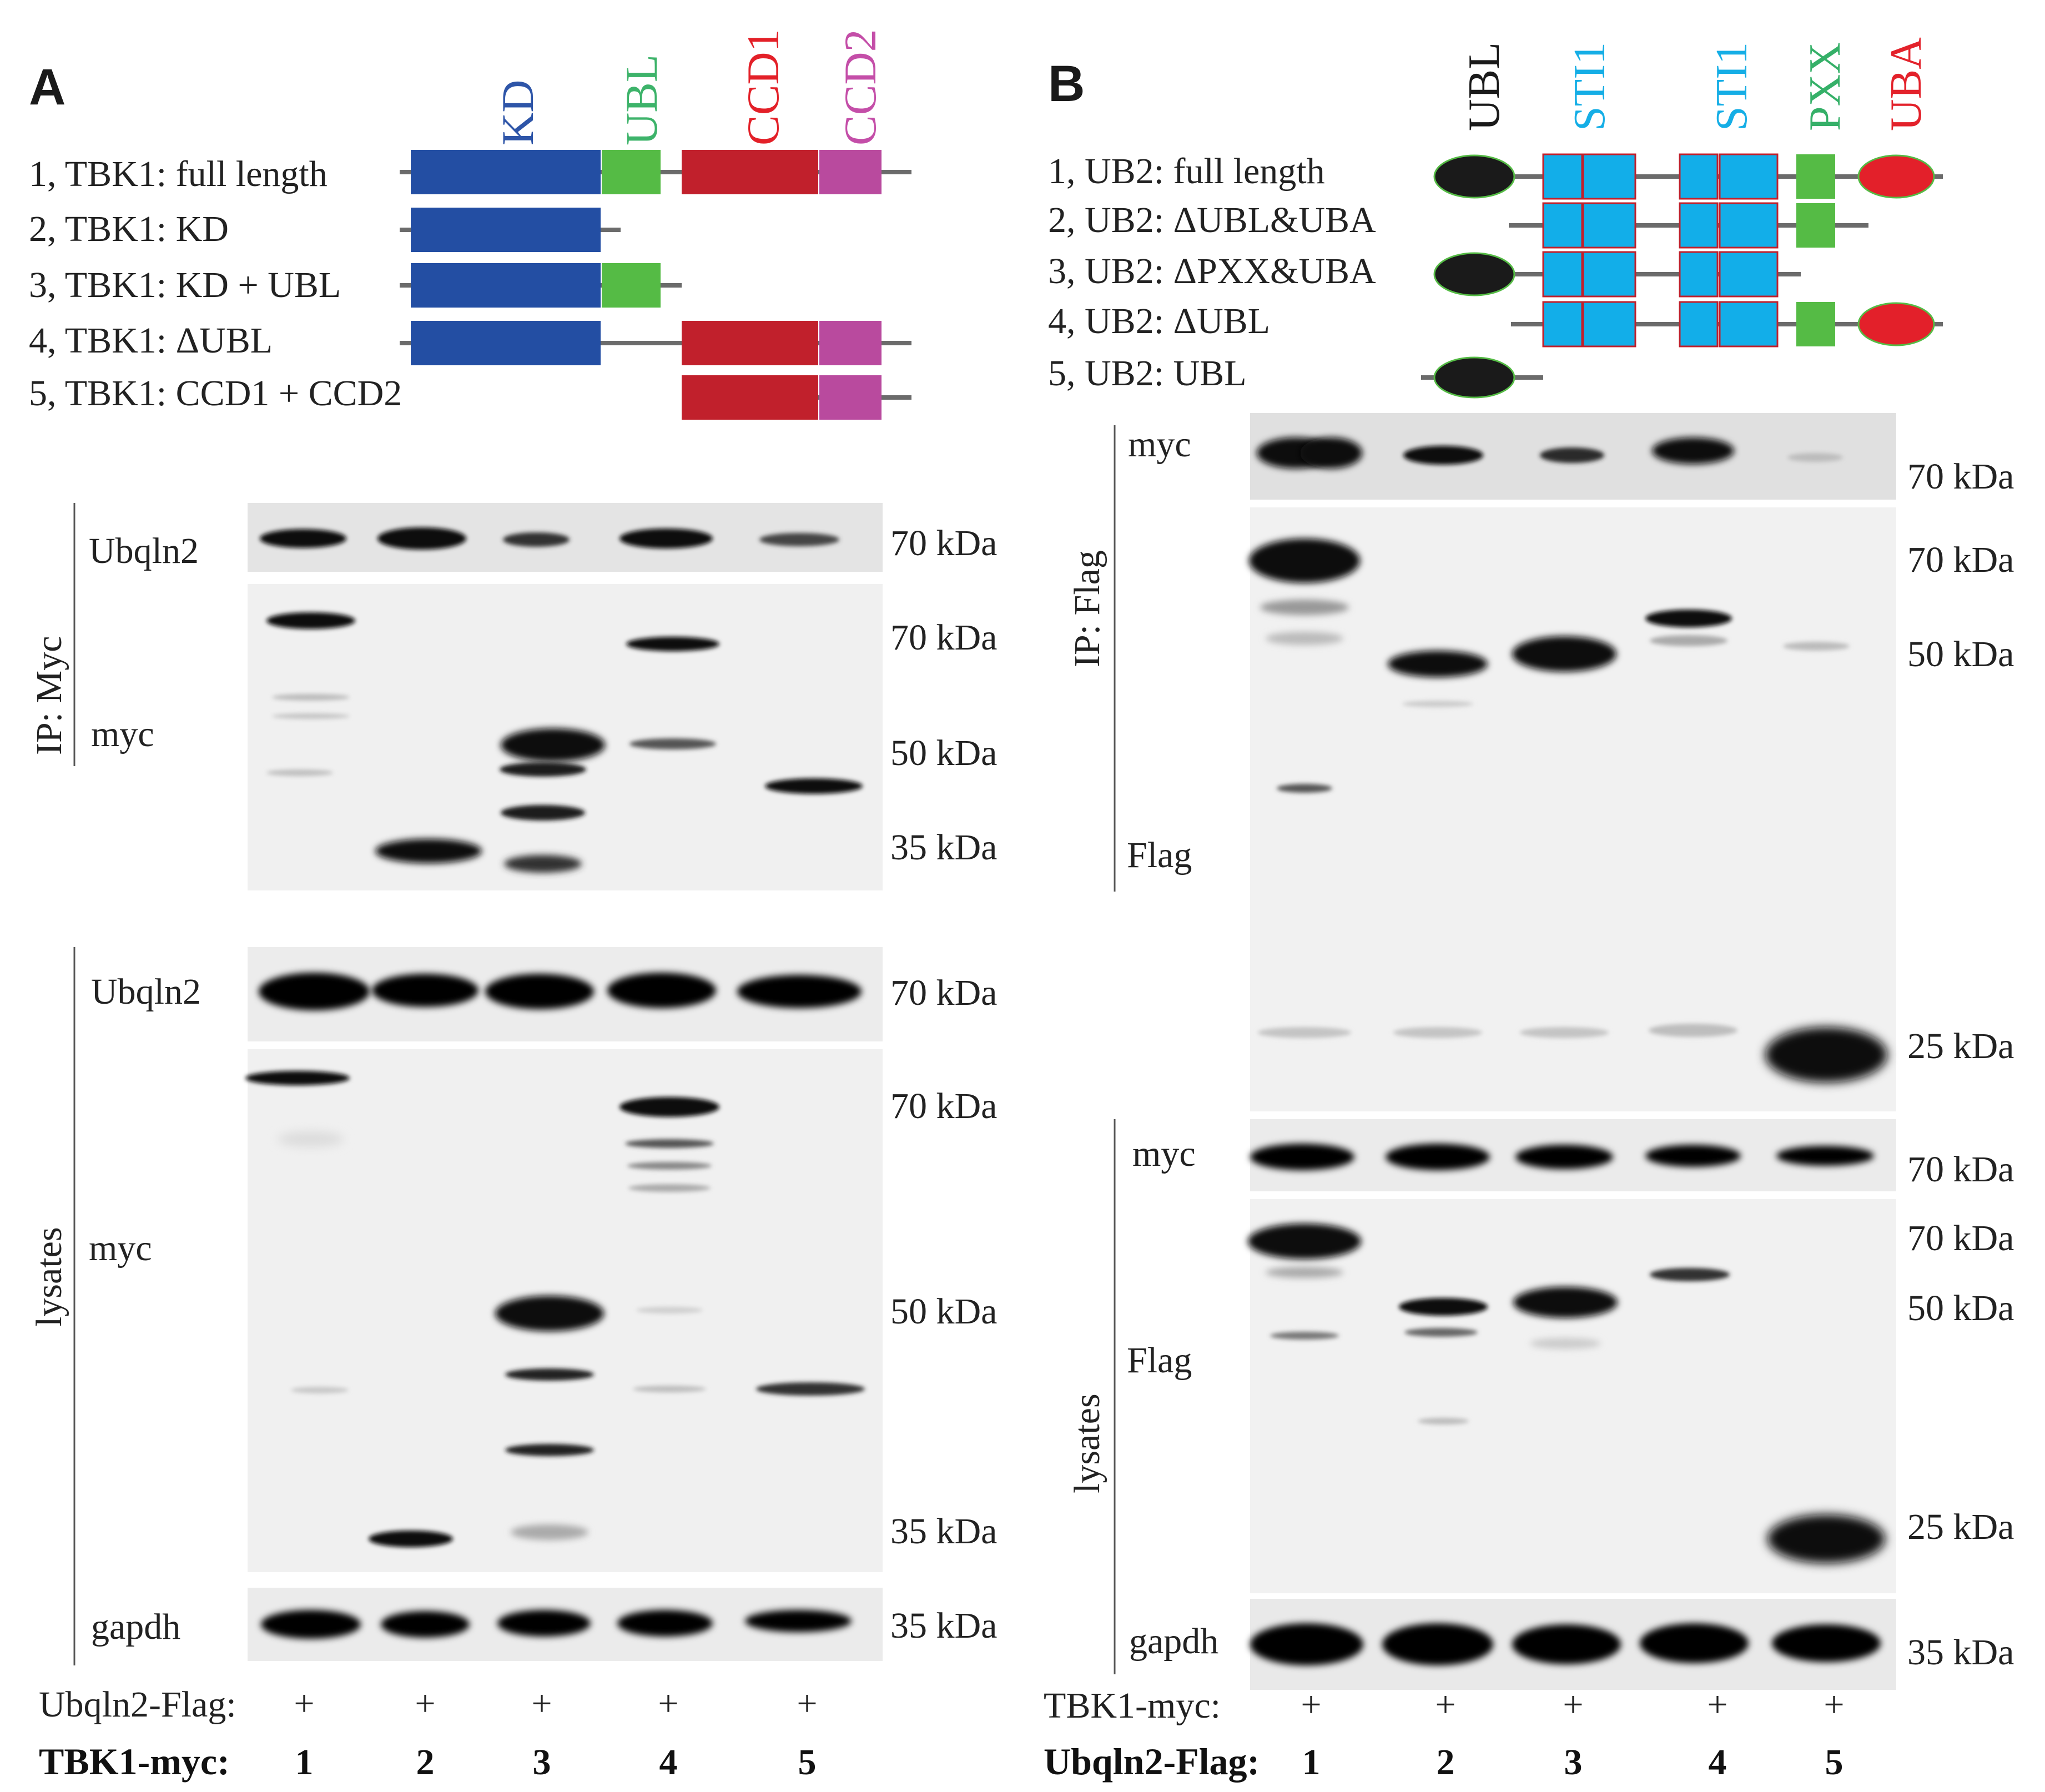 The image size is (2045, 1792). Describe the element at coordinates (750, 172) in the screenshot. I see `ccd1-domain-box` at that location.